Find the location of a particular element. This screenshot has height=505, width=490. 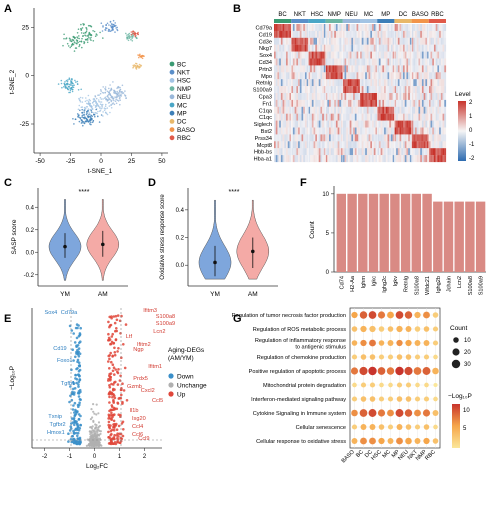

panel-d-y-label: Oxidative stress response score is located at coordinates (163, 237).